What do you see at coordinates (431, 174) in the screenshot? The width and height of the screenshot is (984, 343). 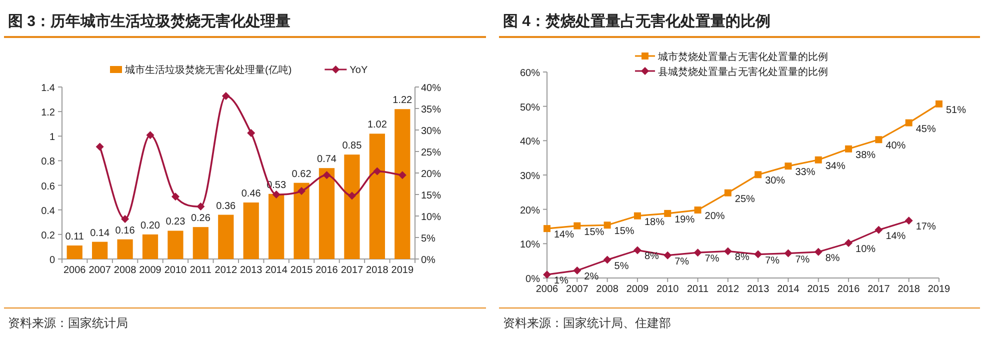 I see `y2-tick-label: 20%` at bounding box center [431, 174].